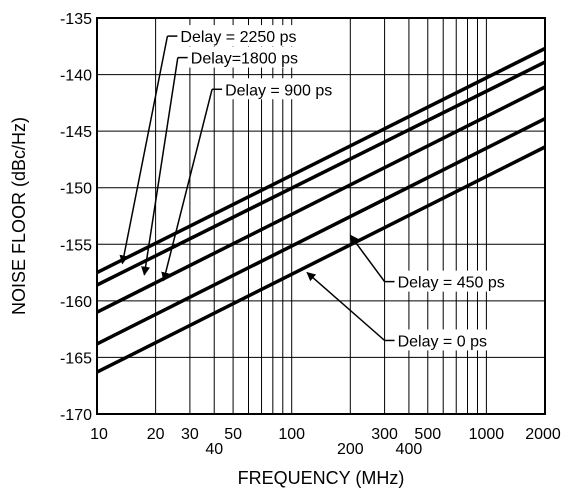  Describe the element at coordinates (76, 19) in the screenshot. I see `y-tick-label: -135` at that location.